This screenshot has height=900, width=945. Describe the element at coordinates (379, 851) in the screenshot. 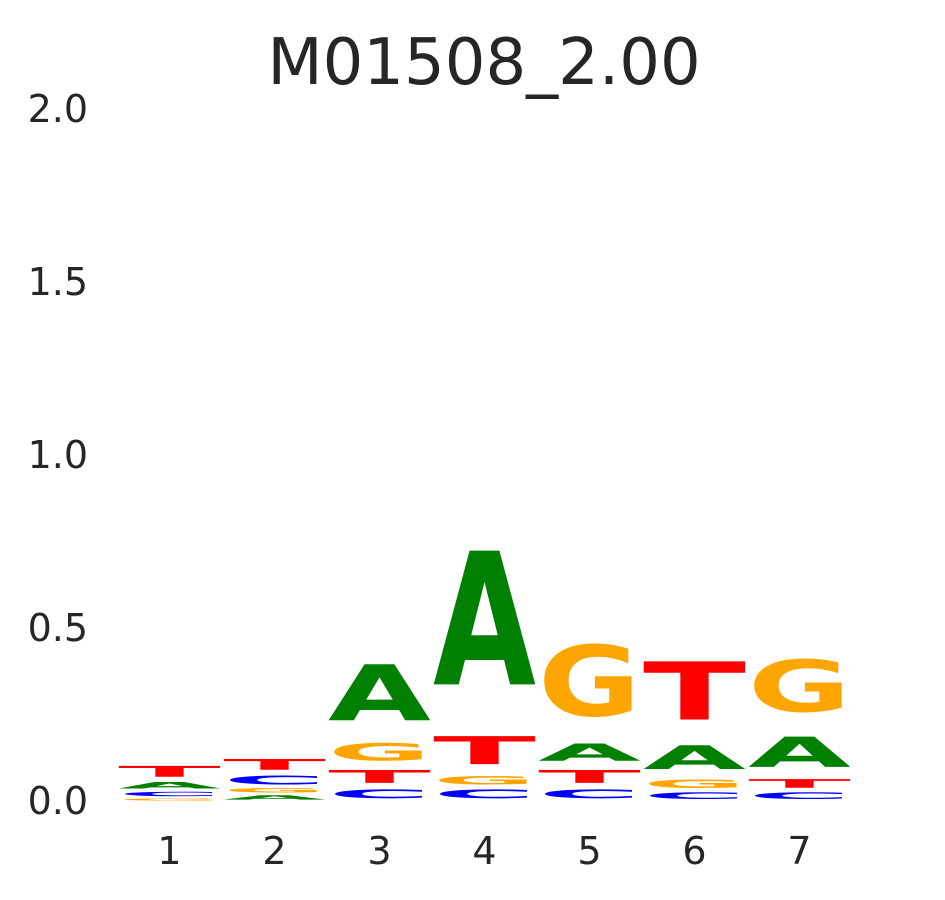

I see `x-tick-label: 3` at that location.